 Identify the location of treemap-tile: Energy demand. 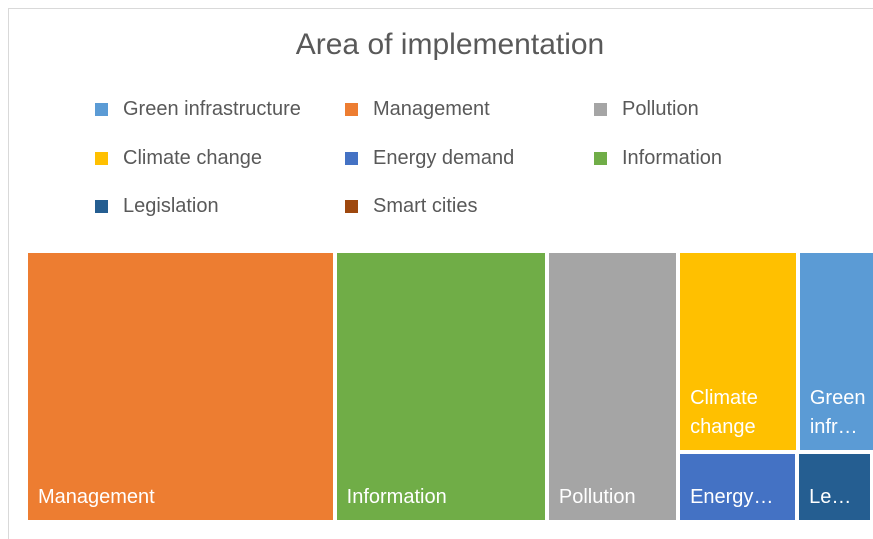
(738, 486).